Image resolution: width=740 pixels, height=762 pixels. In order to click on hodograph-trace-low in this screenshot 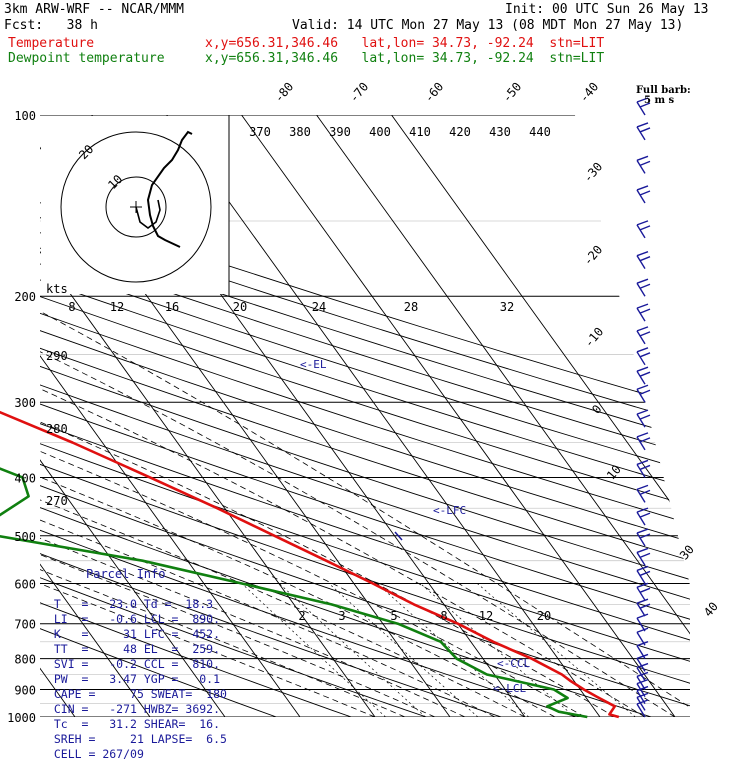, I will do `click(148, 214)`.